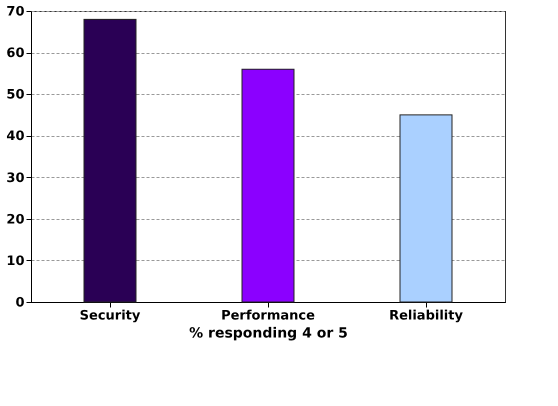 This screenshot has height=406, width=558. Describe the element at coordinates (15, 12) in the screenshot. I see `y-tick-label: 70` at that location.